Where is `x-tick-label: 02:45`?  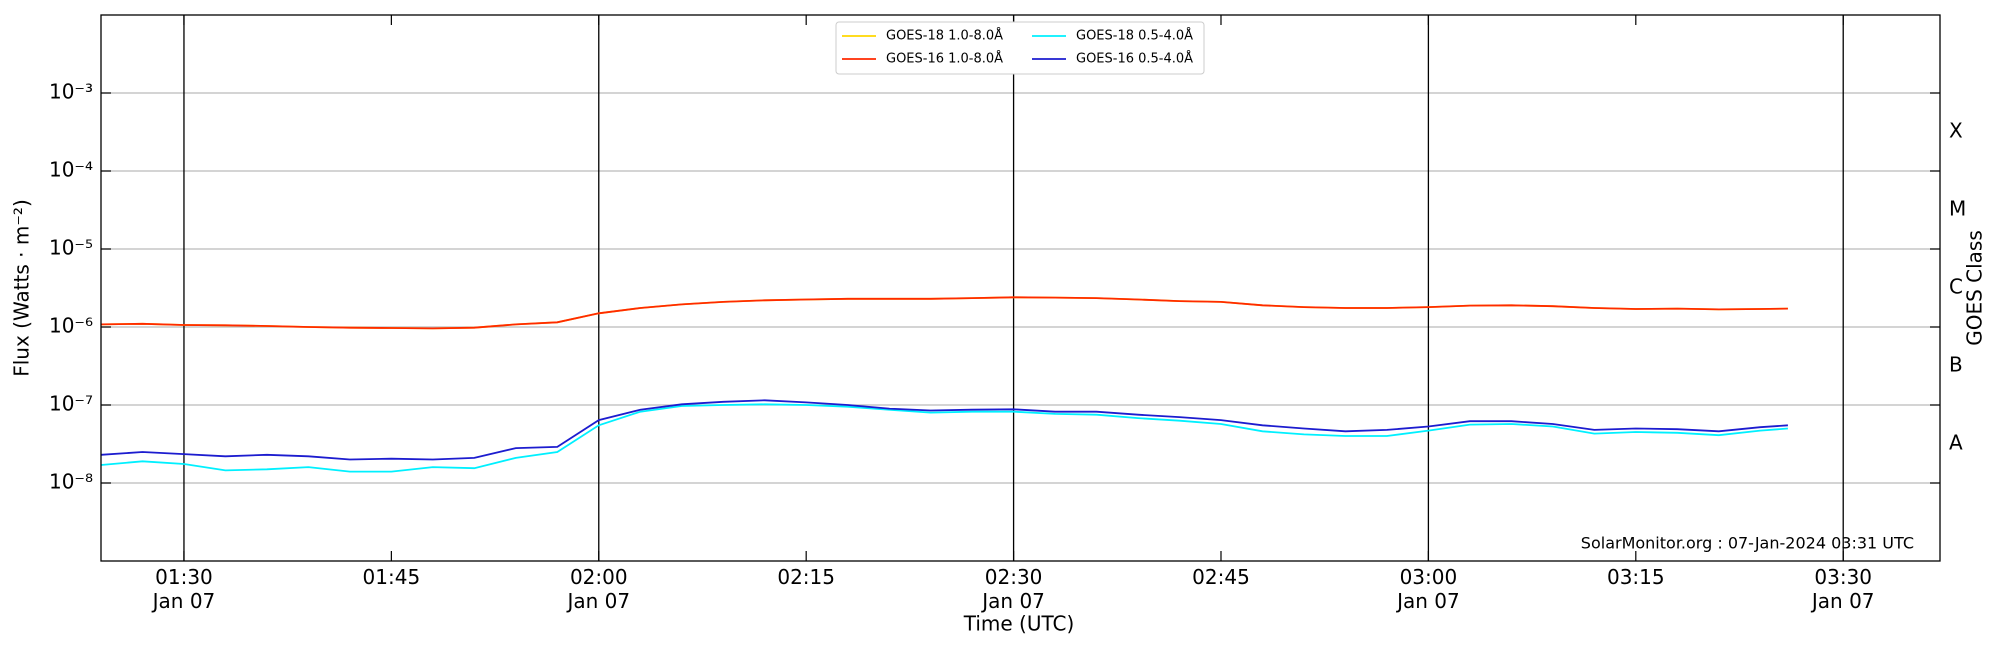 x-tick-label: 02:45 is located at coordinates (1221, 577).